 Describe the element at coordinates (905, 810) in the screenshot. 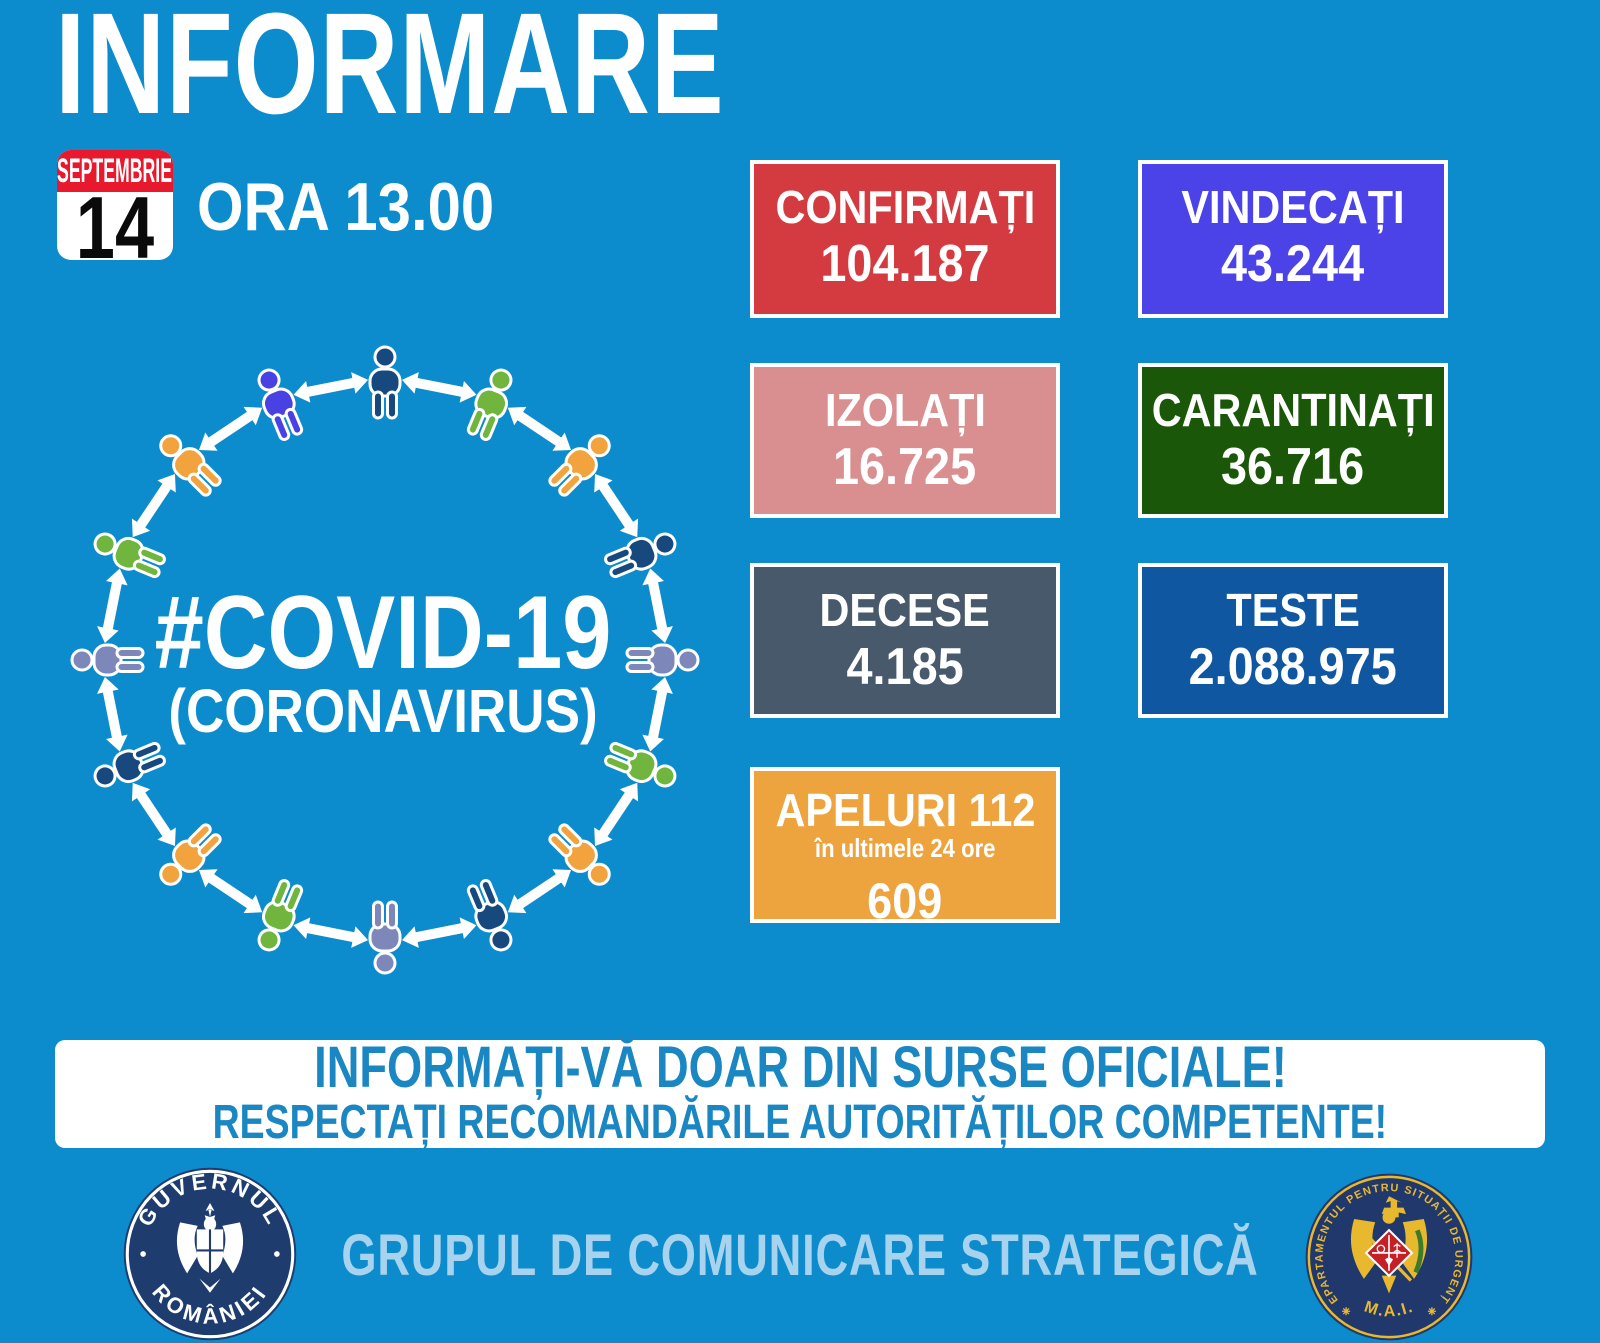

I see `stat-label: APELURI 112` at that location.